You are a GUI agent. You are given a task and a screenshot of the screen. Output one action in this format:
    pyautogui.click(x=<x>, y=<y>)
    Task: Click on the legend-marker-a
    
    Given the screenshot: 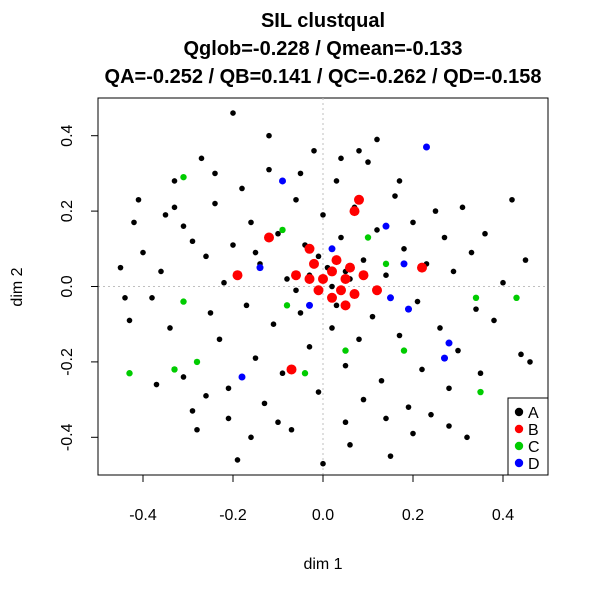 What is the action you would take?
    pyautogui.click(x=519, y=412)
    